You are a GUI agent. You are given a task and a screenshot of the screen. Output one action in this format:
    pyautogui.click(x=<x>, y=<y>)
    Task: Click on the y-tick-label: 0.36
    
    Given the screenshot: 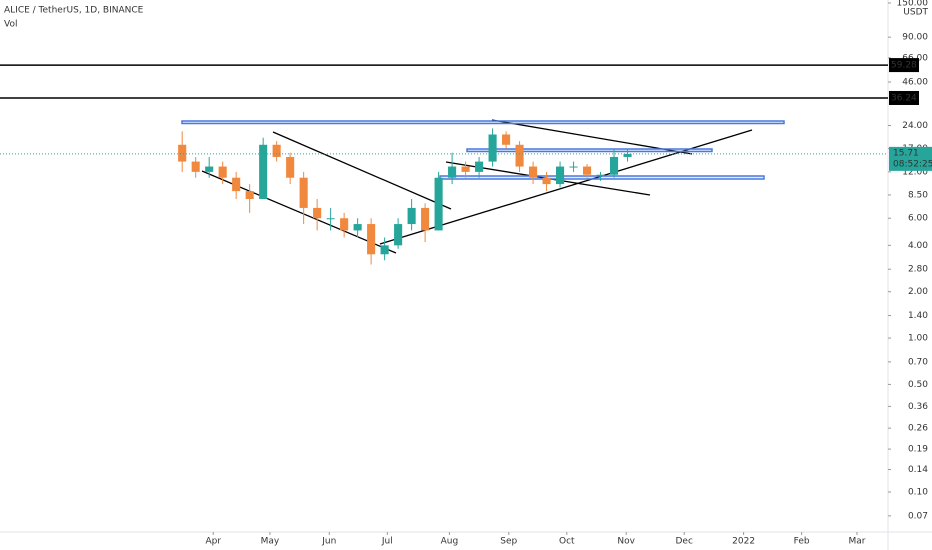 What is the action you would take?
    pyautogui.click(x=918, y=407)
    